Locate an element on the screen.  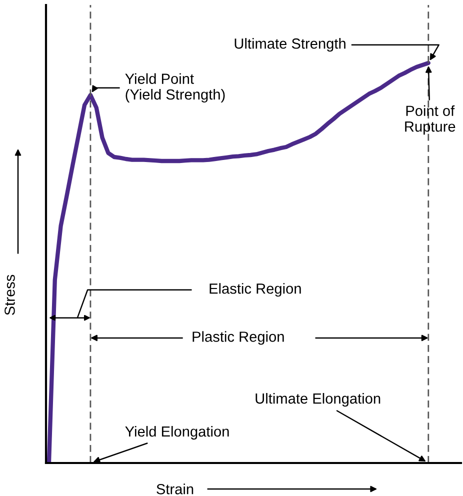
annotation: Yield Elongation is located at coordinates (177, 433).